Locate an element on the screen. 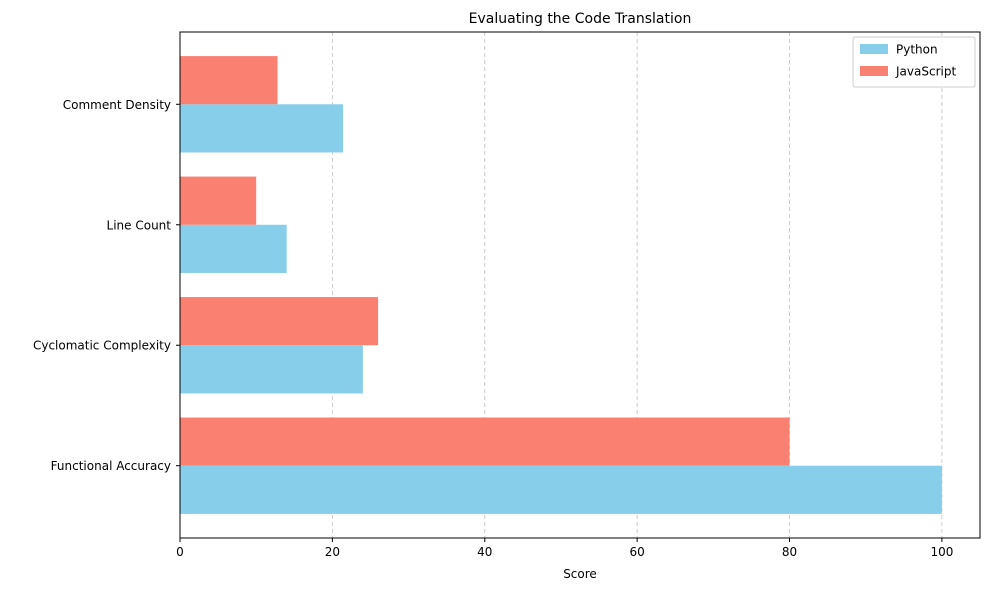 Image resolution: width=989 pixels, height=590 pixels. legend: Python JavaScript is located at coordinates (914, 62).